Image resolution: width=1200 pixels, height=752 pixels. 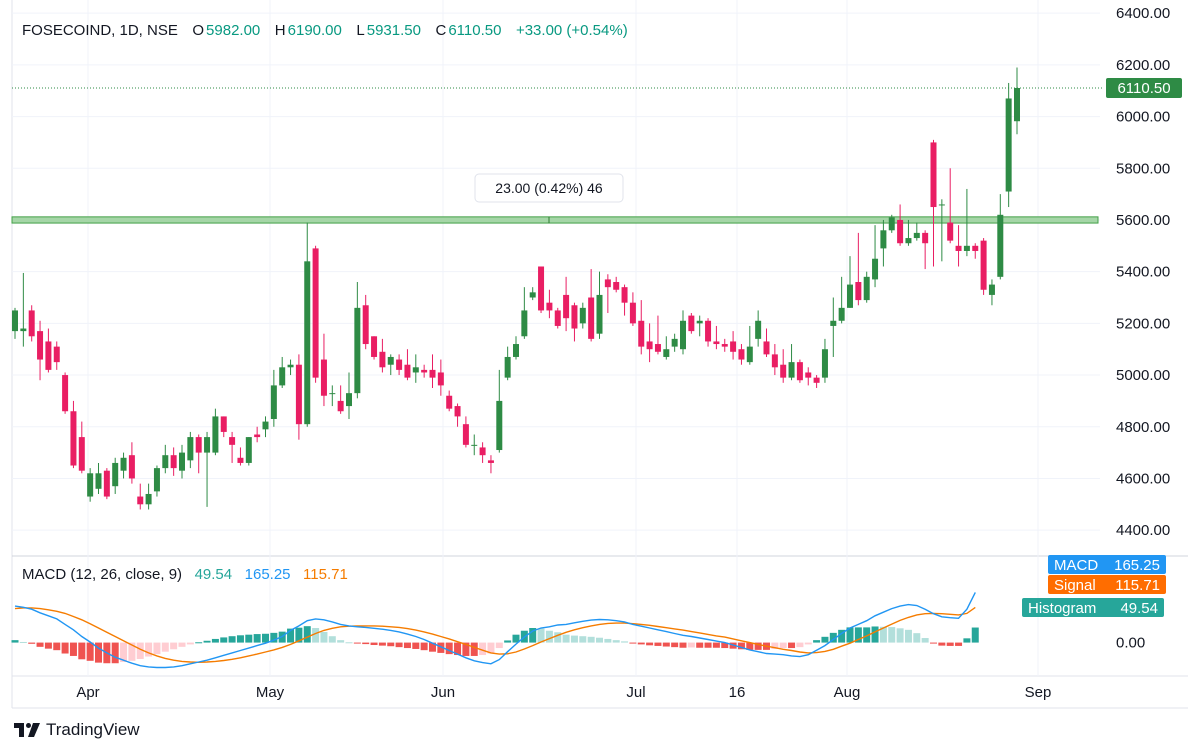 I want to click on symbol-title: FOSECOIND, 1D, NSE, so click(x=100, y=30).